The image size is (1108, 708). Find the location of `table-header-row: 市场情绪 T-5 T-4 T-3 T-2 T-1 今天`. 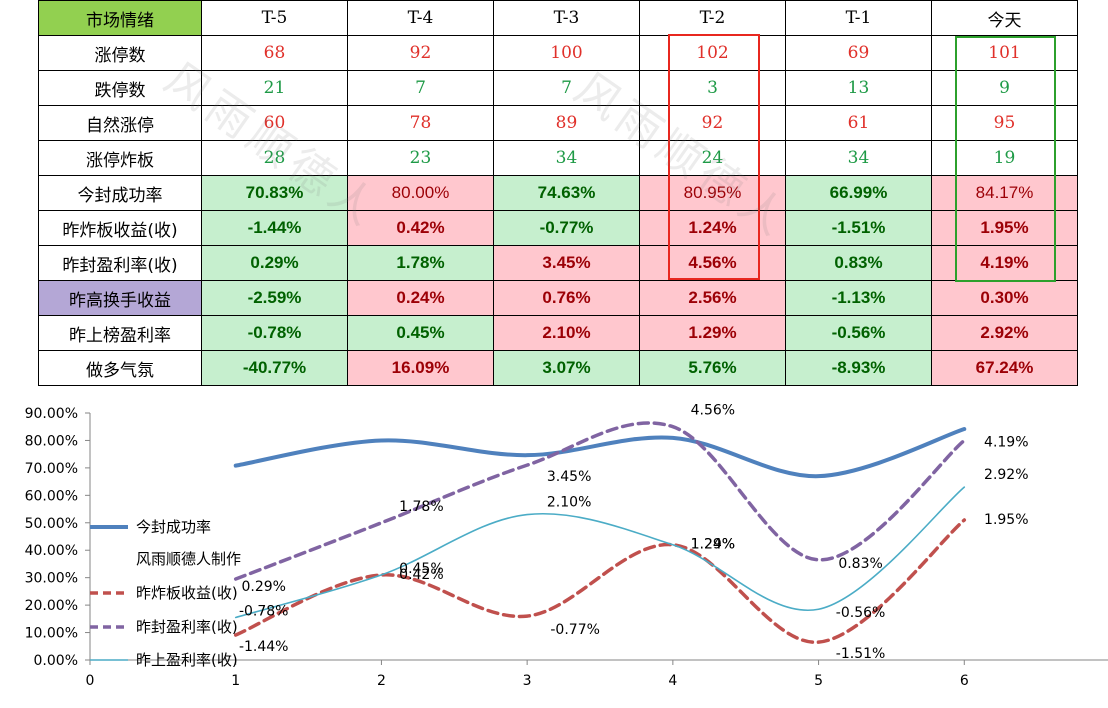

table-header-row: 市场情绪 T-5 T-4 T-3 T-2 T-1 今天 is located at coordinates (558, 18).